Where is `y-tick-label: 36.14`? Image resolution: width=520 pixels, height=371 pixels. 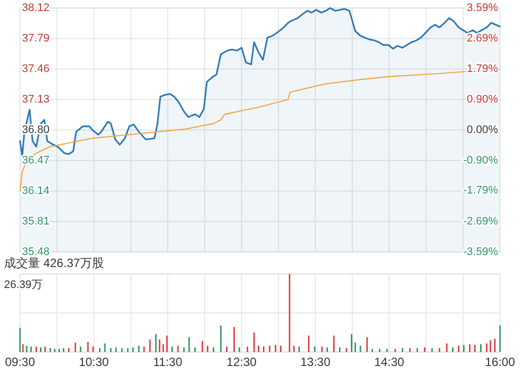
y-tick-label: 36.14 is located at coordinates (36, 190).